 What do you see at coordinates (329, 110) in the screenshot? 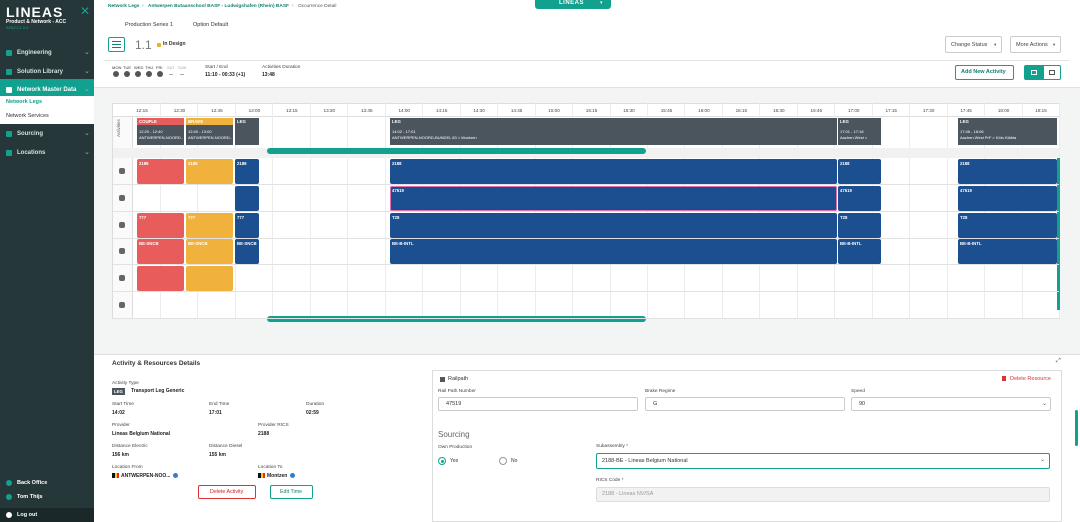
I see `time-label: 13:30` at bounding box center [329, 110].